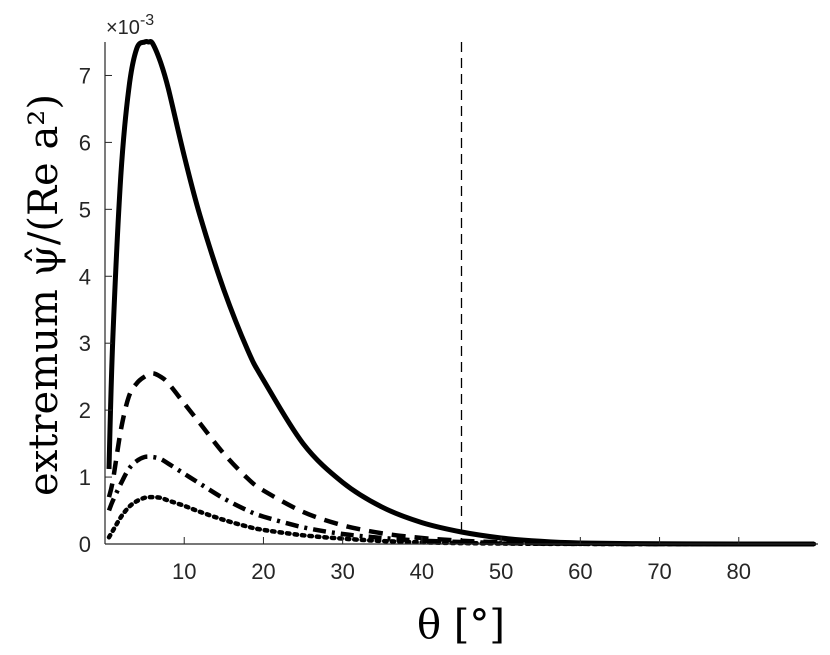 The height and width of the screenshot is (655, 830). I want to click on x-tick-label: 70, so click(659, 571).